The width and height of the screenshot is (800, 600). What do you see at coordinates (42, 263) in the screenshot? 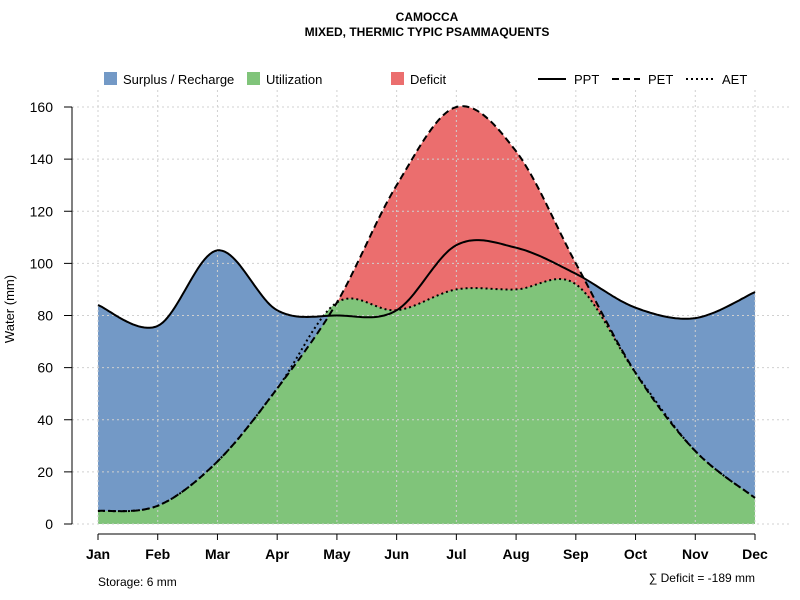
I see `y-tick-label: 100` at bounding box center [42, 263].